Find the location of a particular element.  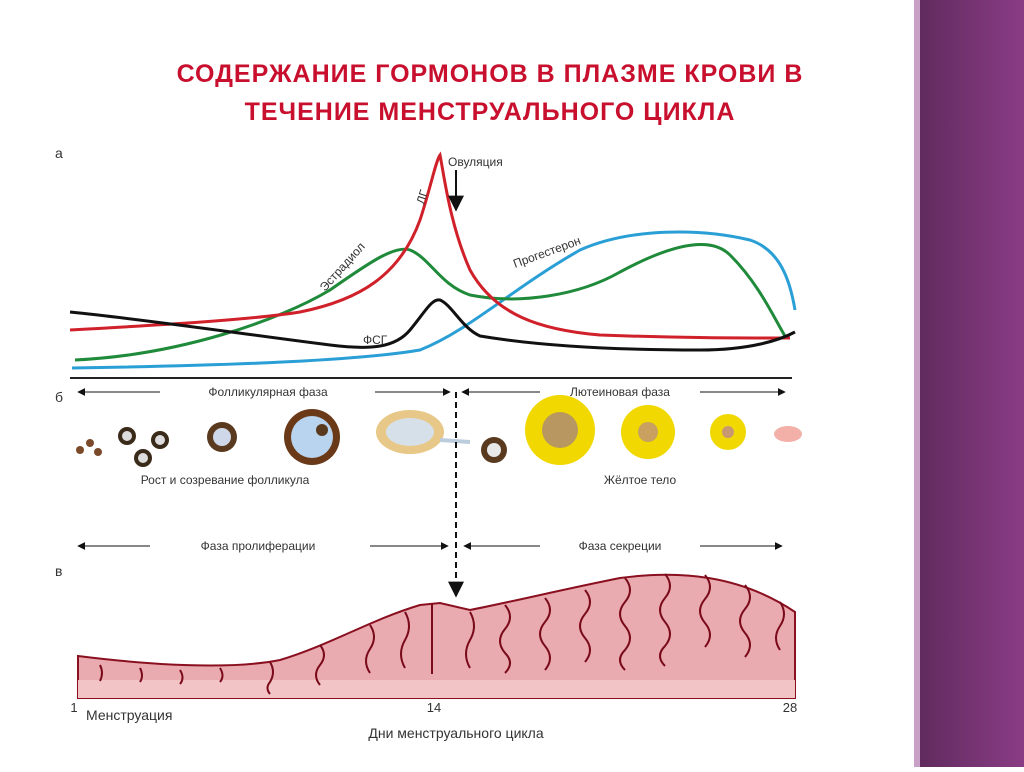

caption: Рост и созревание фолликула is located at coordinates (225, 480).